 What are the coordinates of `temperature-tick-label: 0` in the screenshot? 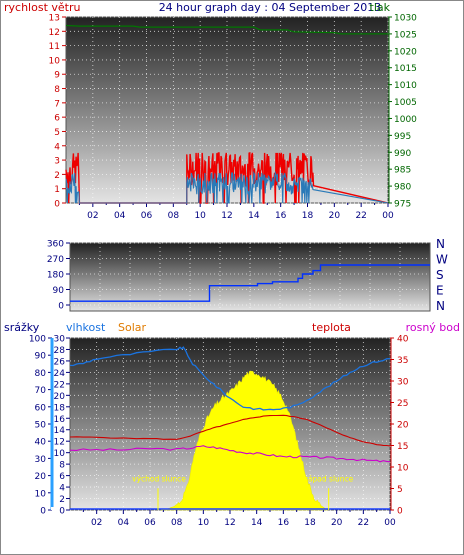 It's located at (400, 512).